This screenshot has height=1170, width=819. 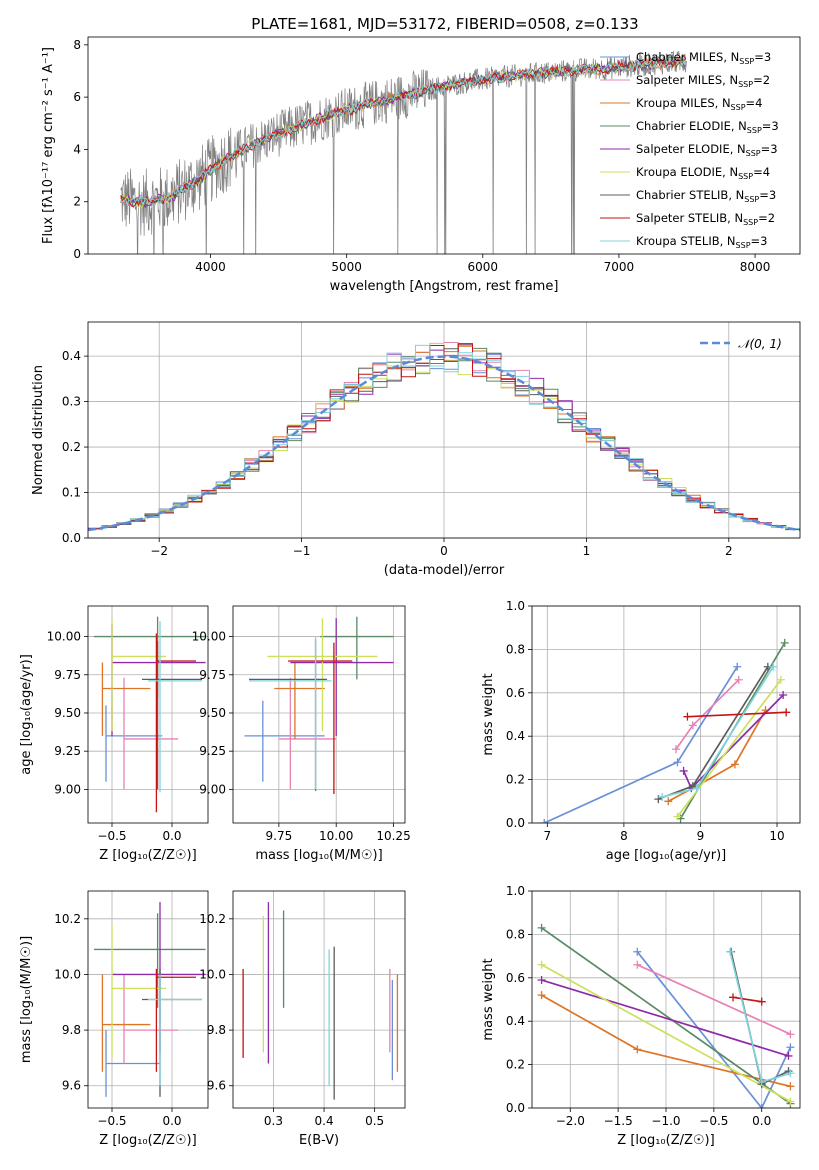 What do you see at coordinates (319, 1140) in the screenshot?
I see `x-axis-label: E(B-V)` at bounding box center [319, 1140].